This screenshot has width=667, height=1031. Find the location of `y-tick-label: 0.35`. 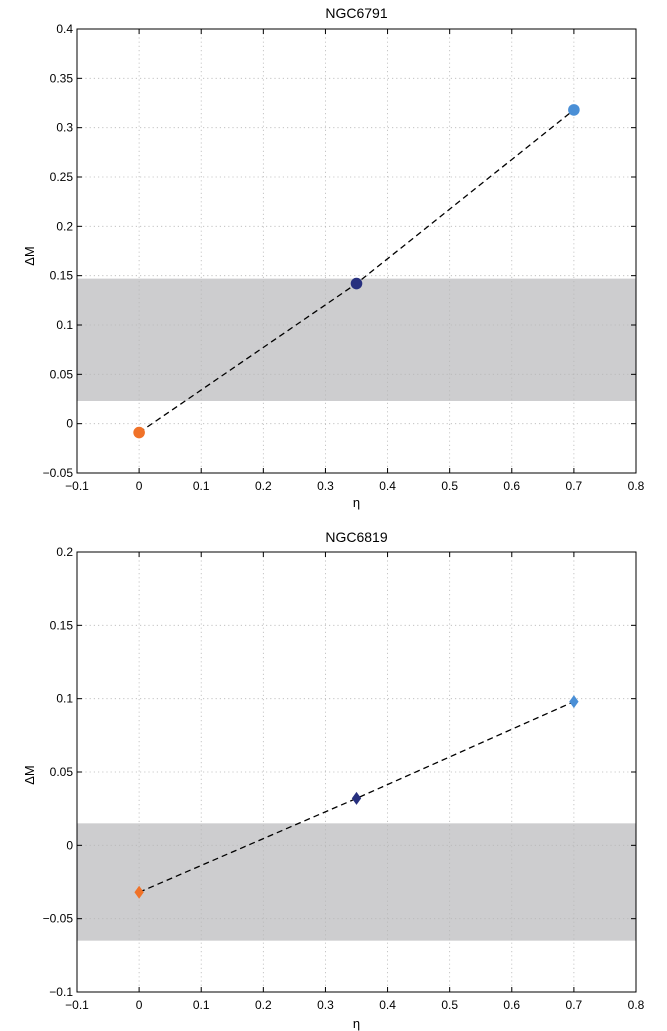

y-tick-label: 0.35 is located at coordinates (62, 78).